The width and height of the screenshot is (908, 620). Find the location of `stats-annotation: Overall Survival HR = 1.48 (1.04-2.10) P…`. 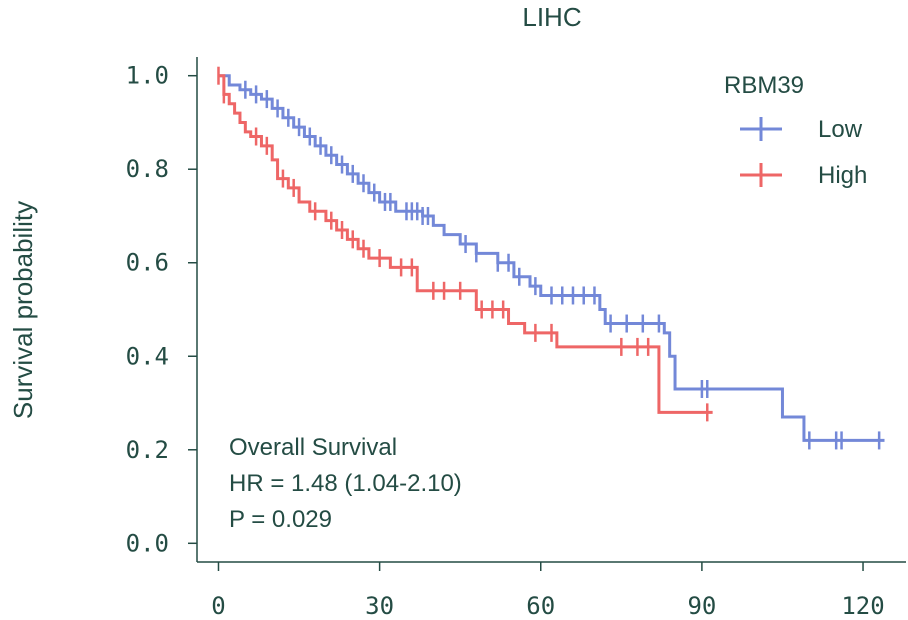

stats-annotation: Overall Survival HR = 1.48 (1.04-2.10) P… is located at coordinates (345, 483).